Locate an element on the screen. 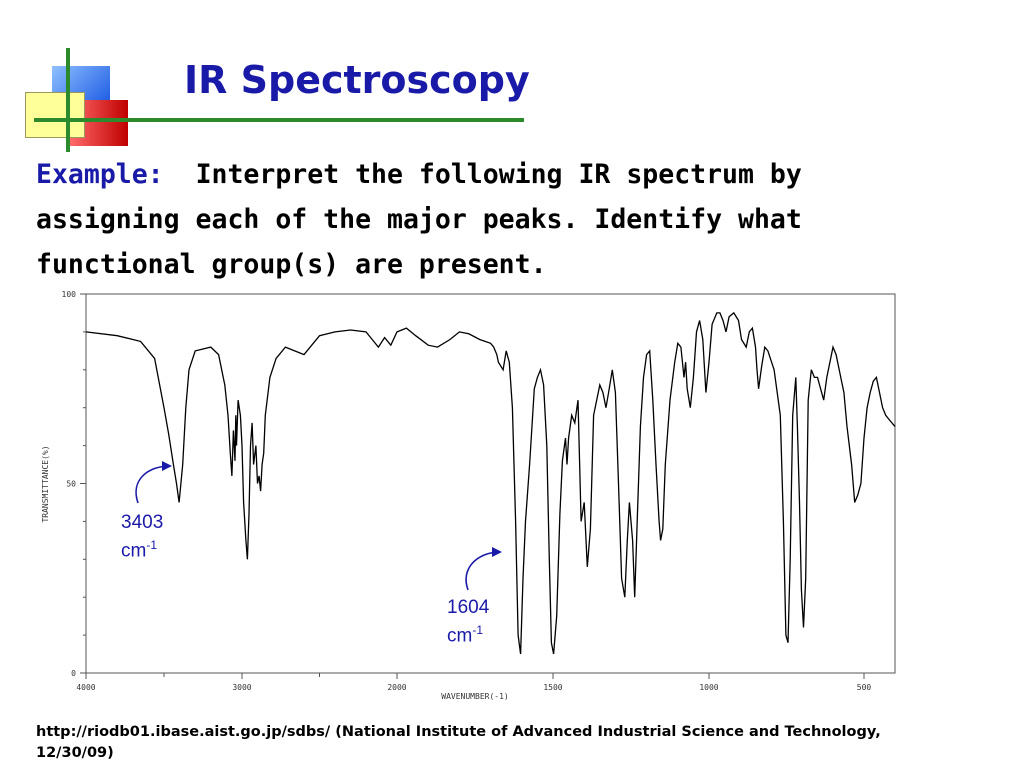  x-tick-label: 1500 is located at coordinates (552, 687).